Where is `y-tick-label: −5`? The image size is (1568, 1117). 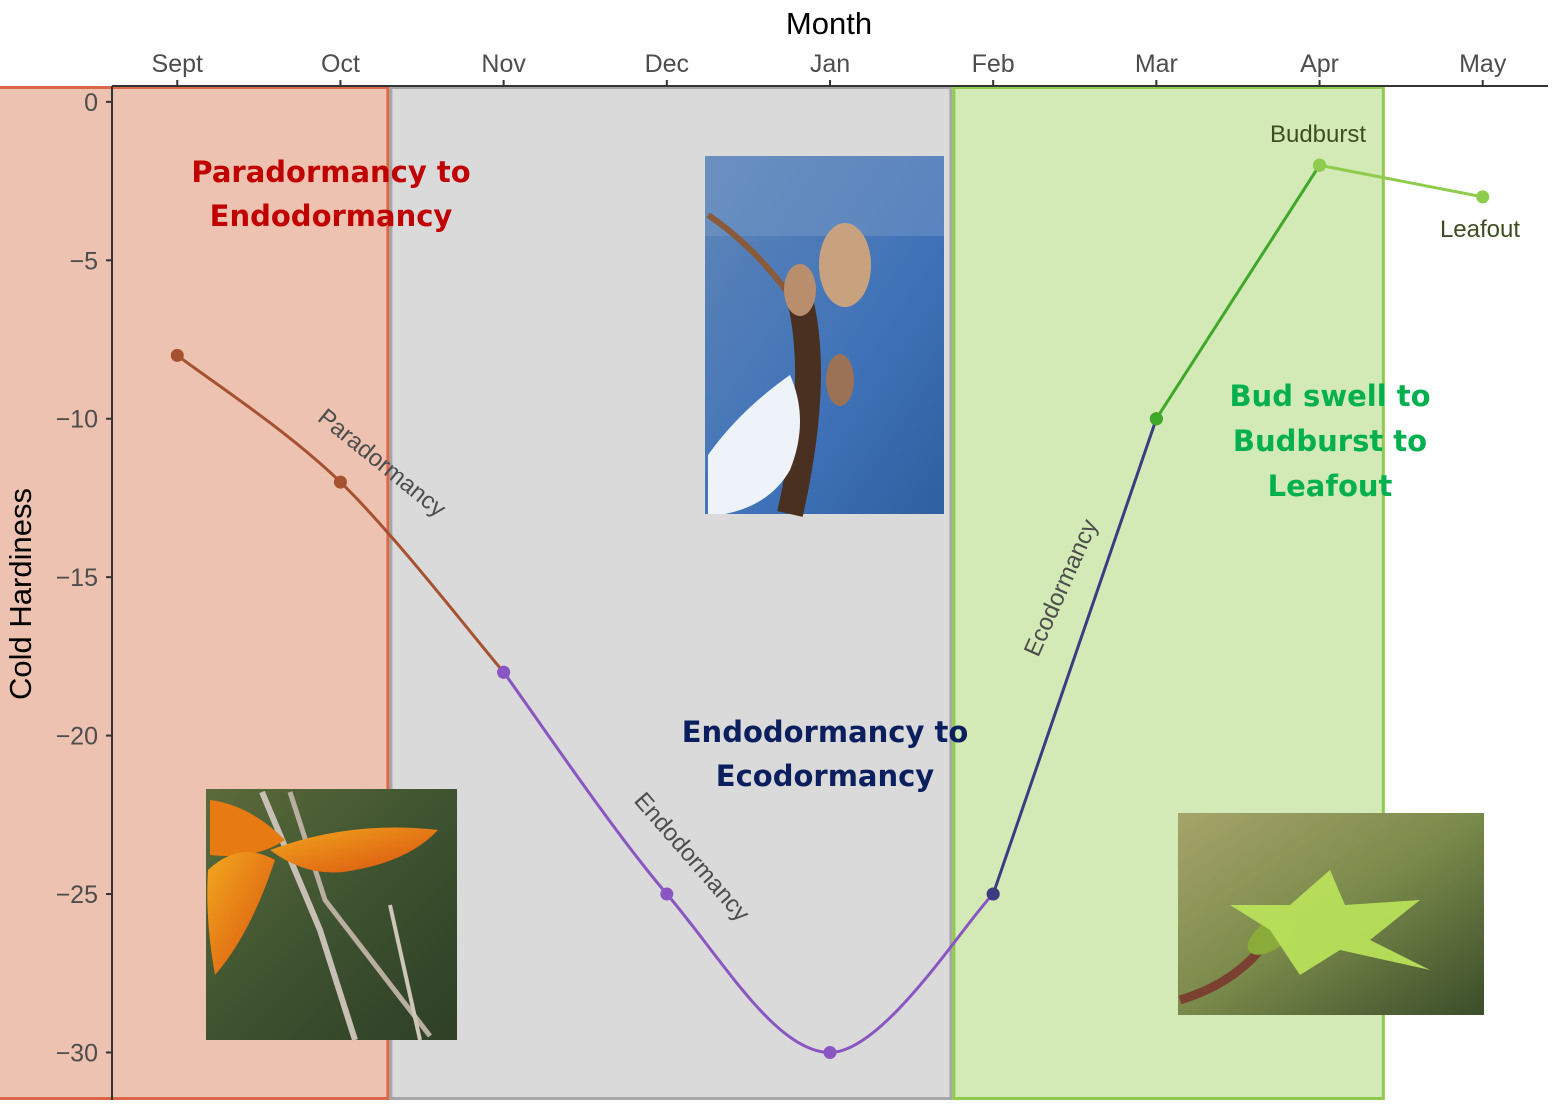
y-tick-label: −5 is located at coordinates (83, 261).